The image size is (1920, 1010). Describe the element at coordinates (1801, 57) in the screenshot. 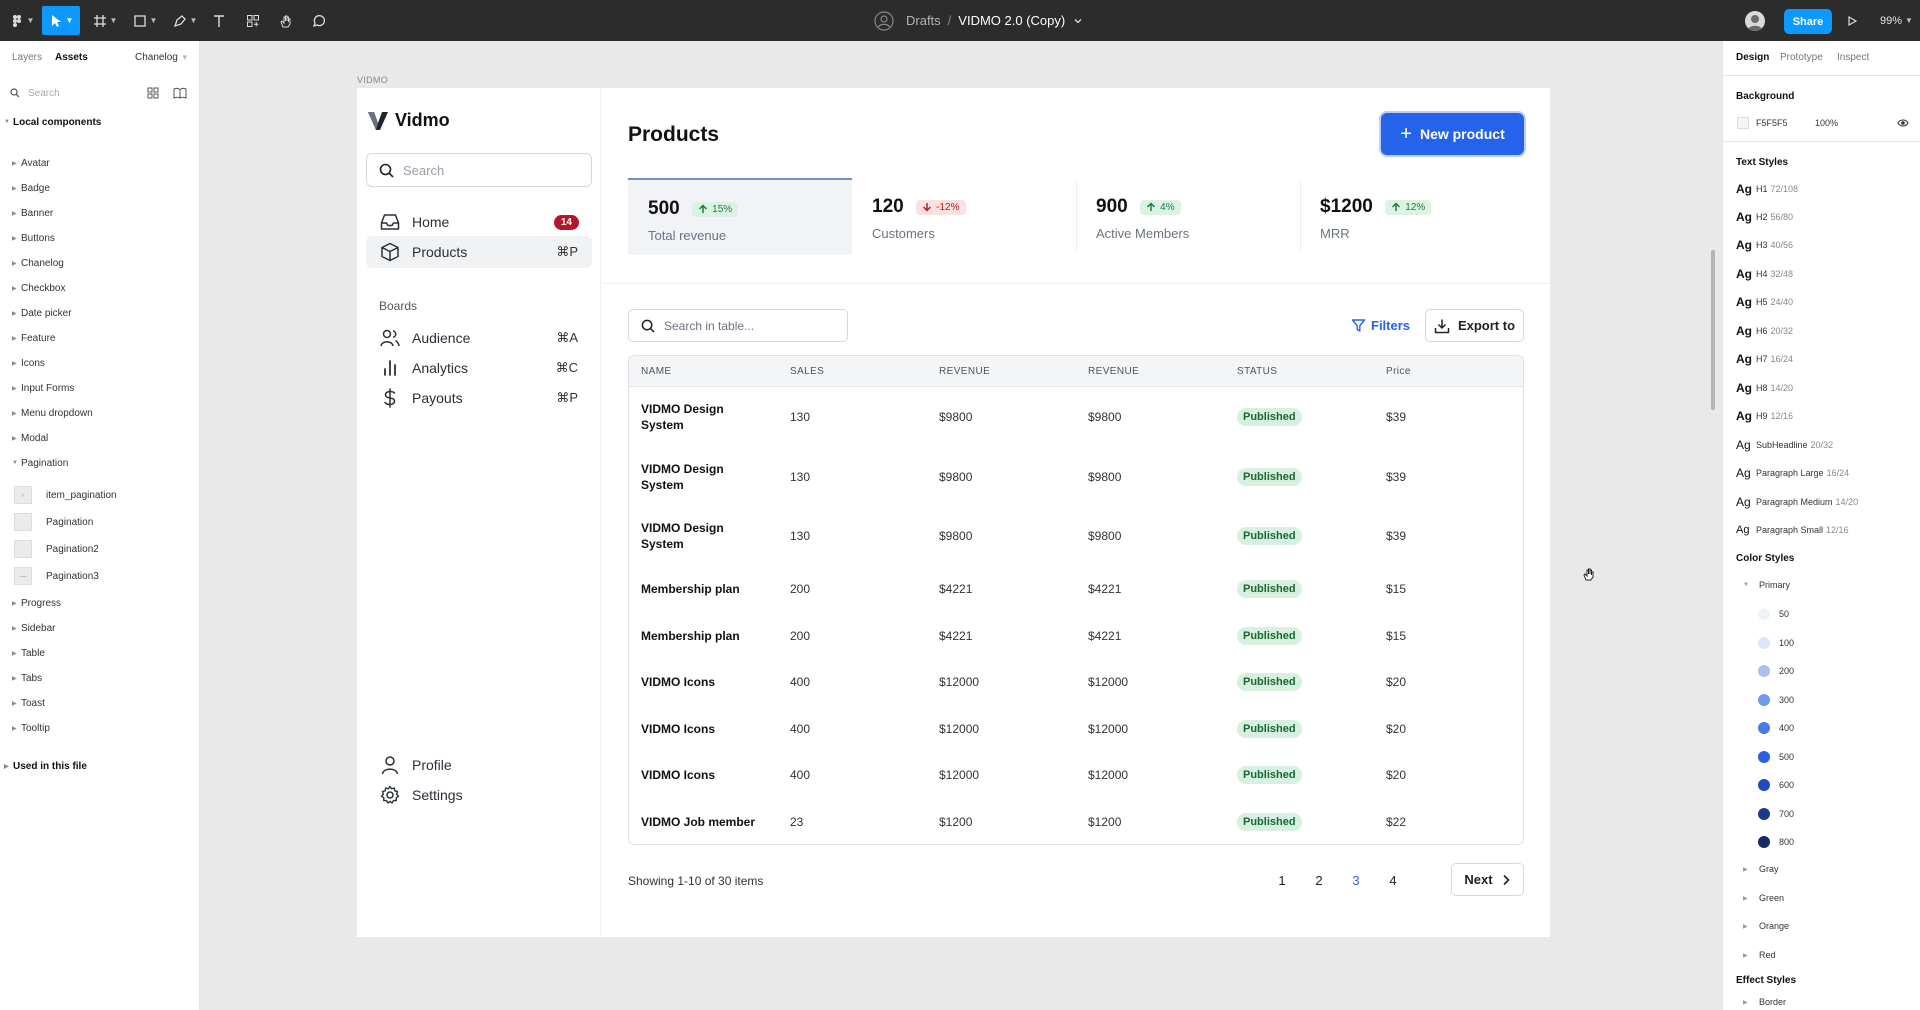

I see `tab-prototype: Prototype` at that location.